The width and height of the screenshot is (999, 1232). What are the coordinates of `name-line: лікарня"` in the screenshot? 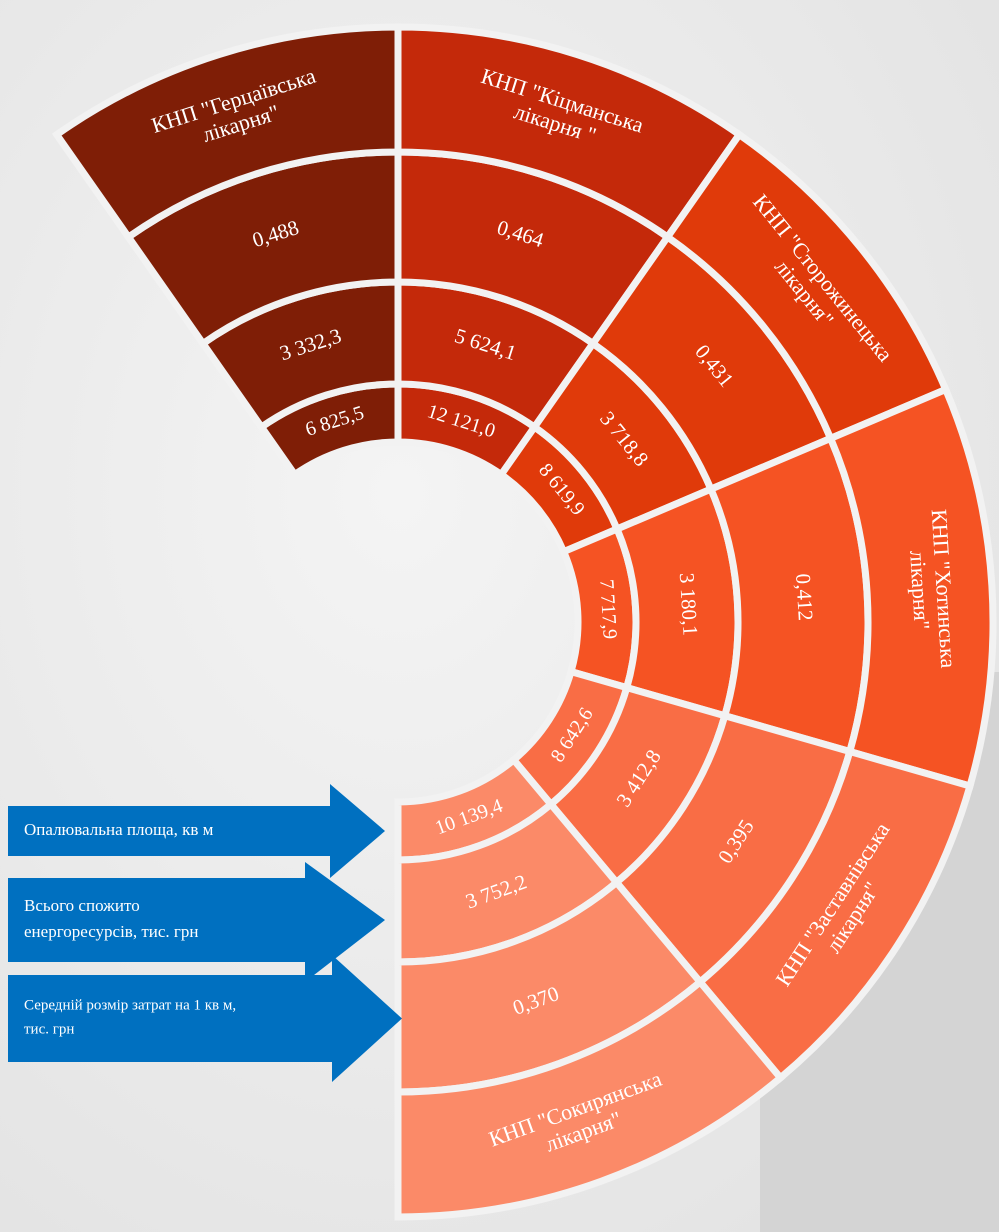 It's located at (920, 590).